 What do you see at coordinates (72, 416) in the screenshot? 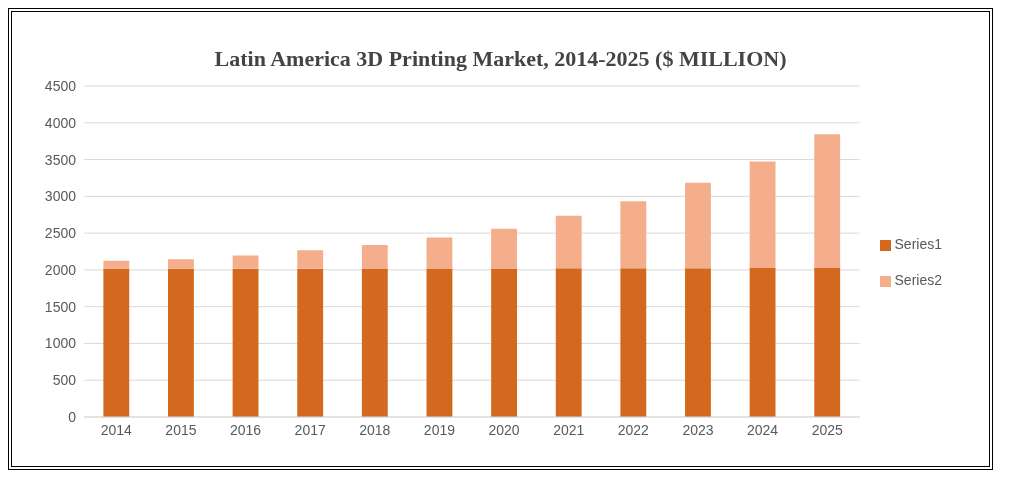
I see `y-tick-label: 0` at bounding box center [72, 416].